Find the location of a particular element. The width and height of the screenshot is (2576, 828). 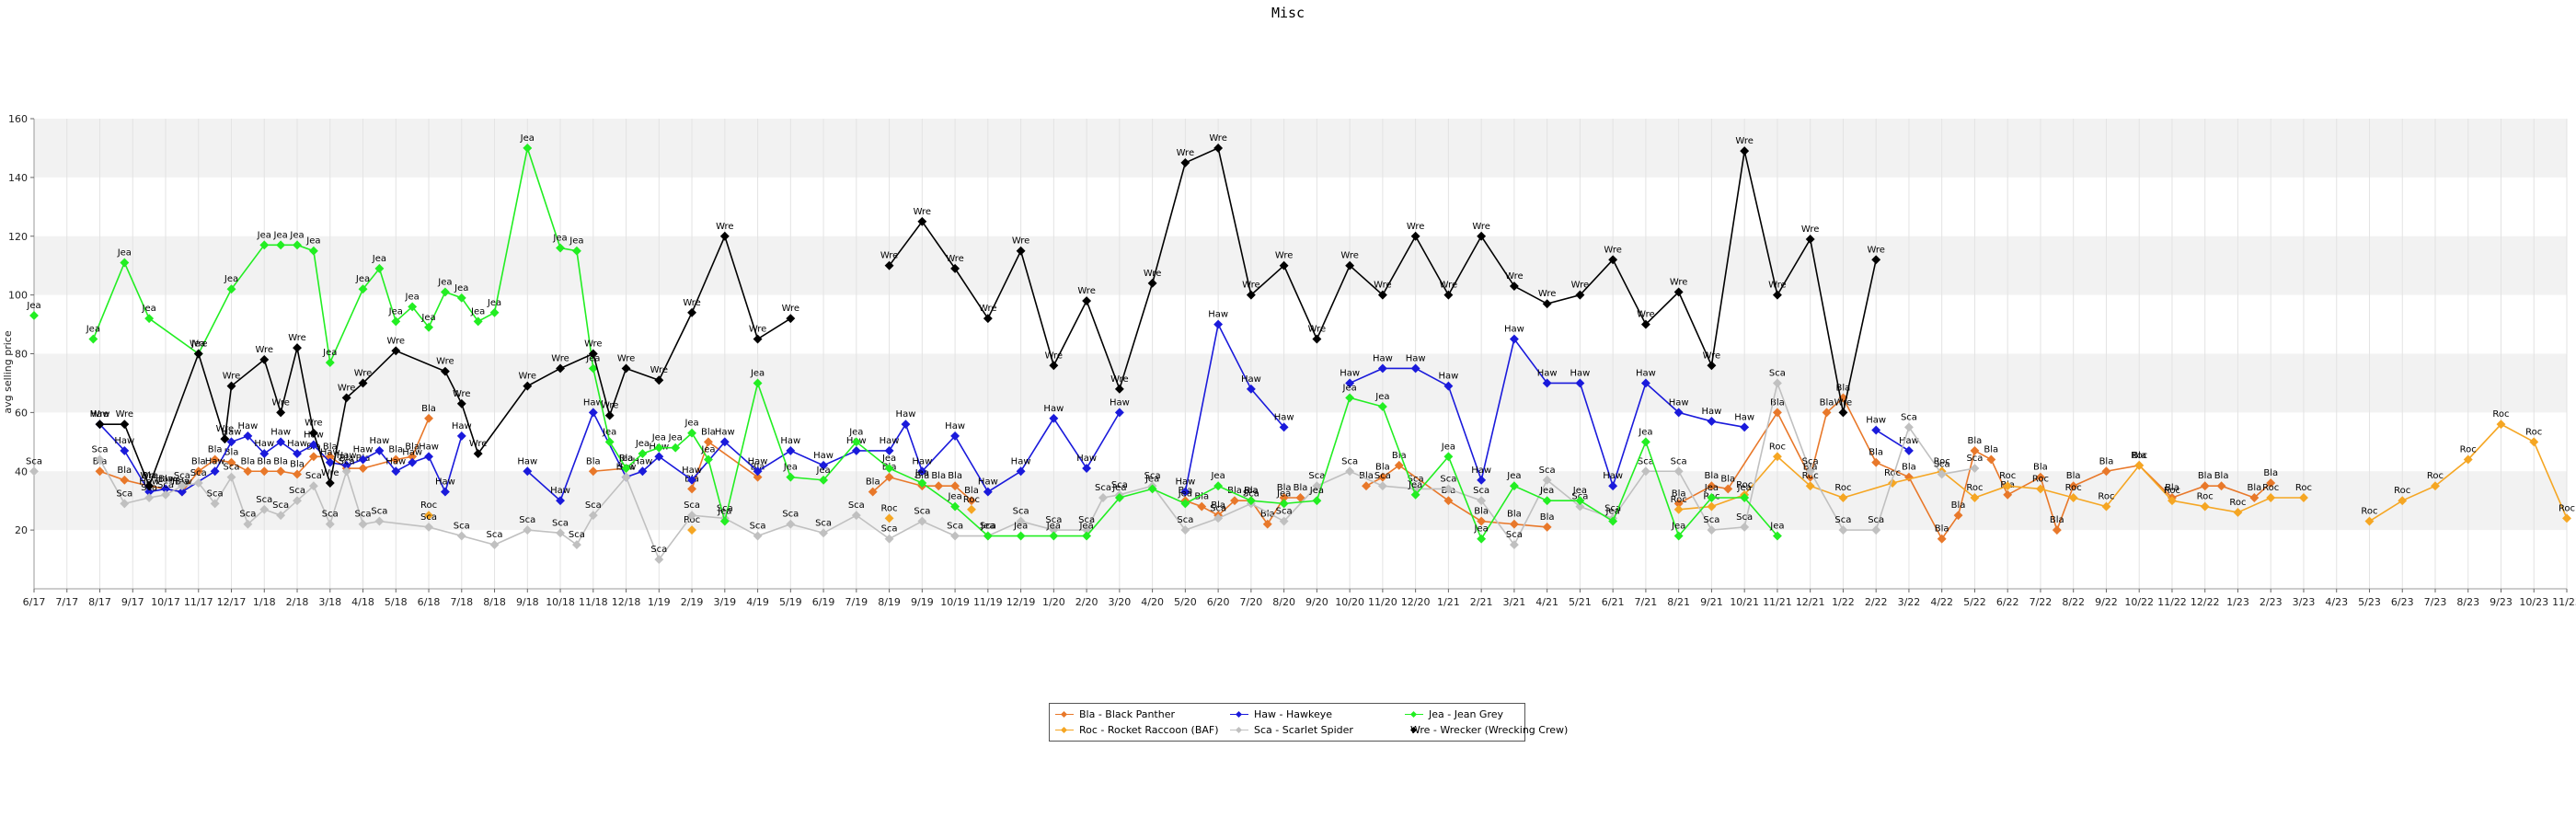

x-tick-label: 2/23 is located at coordinates (2271, 602).